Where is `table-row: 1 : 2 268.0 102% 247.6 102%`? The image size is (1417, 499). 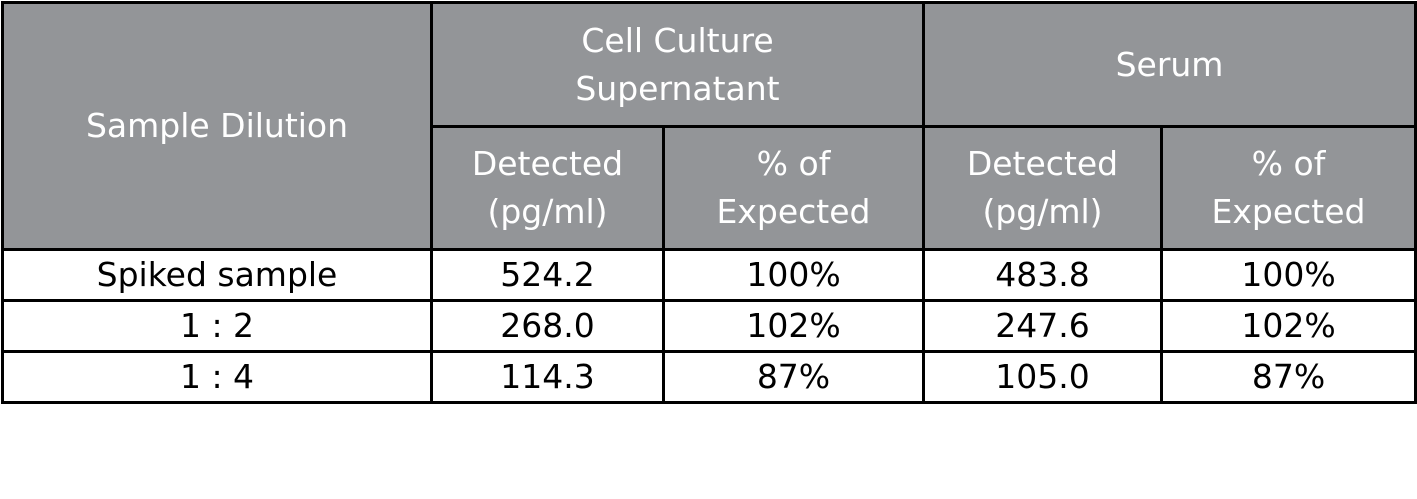 table-row: 1 : 2 268.0 102% 247.6 102% is located at coordinates (709, 325).